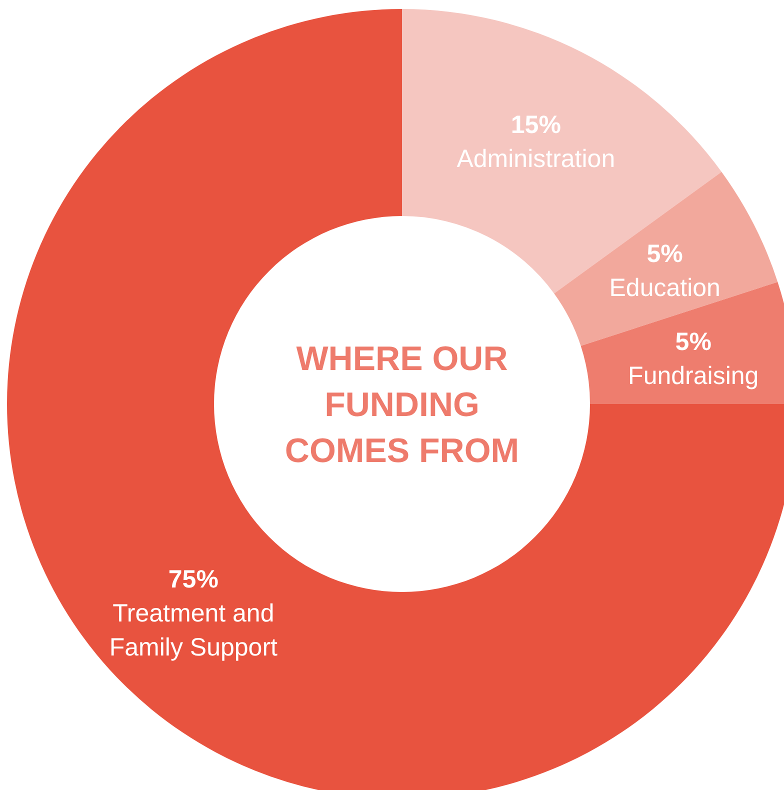 This screenshot has width=784, height=790. Describe the element at coordinates (193, 631) in the screenshot. I see `slice-label: Treatment and Family Support` at that location.